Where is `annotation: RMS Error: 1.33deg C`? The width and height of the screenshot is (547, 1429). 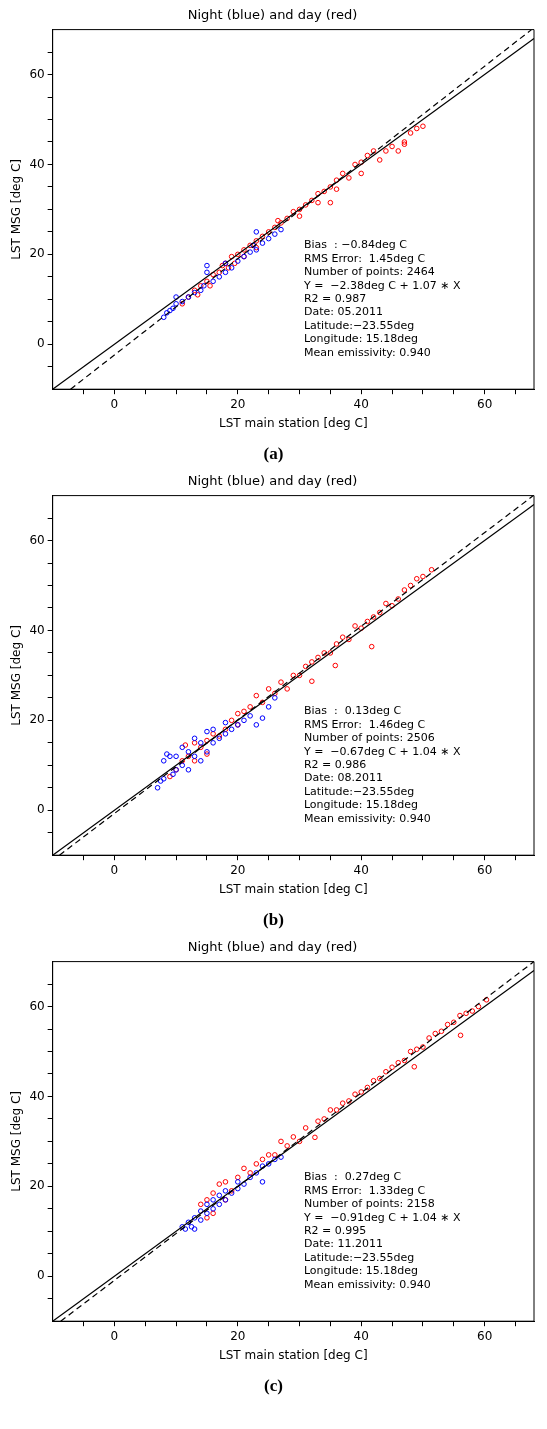
annotation: RMS Error: 1.33deg C is located at coordinates (364, 1190).